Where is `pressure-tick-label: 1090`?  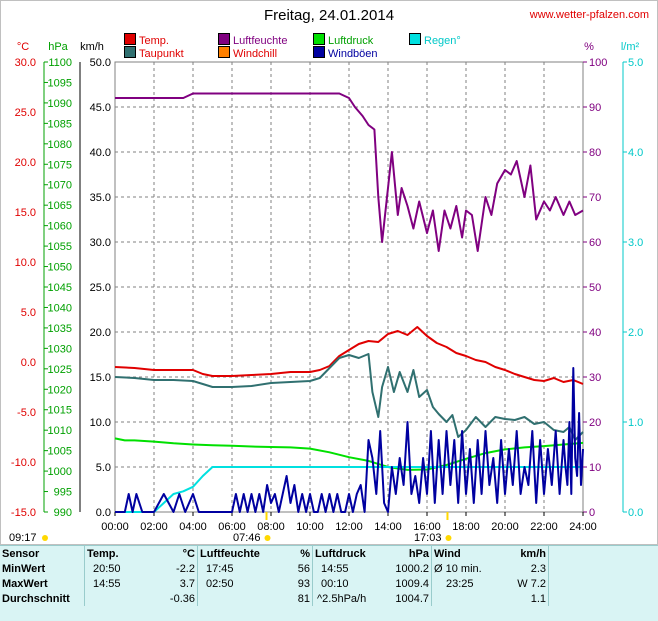 pressure-tick-label: 1090 is located at coordinates (60, 104).